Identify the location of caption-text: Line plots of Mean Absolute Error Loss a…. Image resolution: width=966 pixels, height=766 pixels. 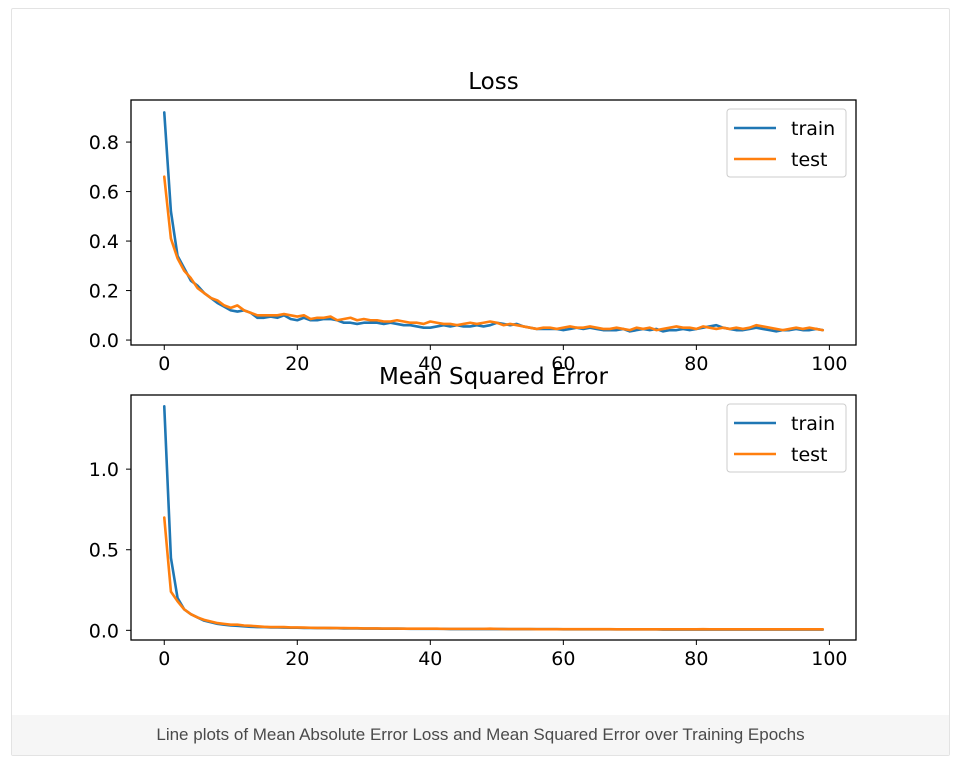
(480, 734).